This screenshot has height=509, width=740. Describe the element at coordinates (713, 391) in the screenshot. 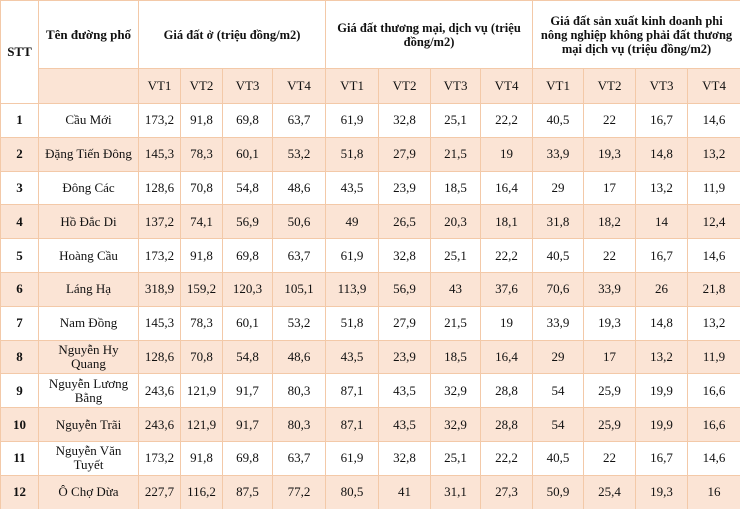

I see `price-cell: 16,6` at that location.